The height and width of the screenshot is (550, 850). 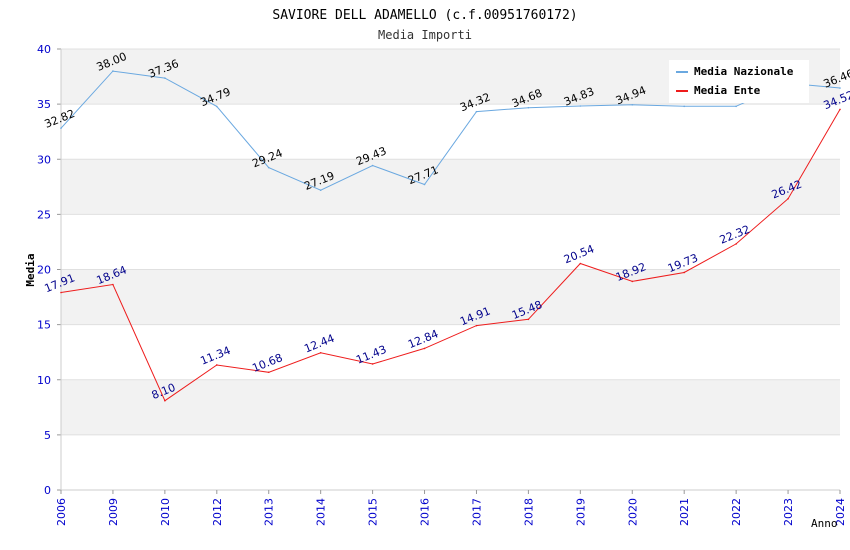 What do you see at coordinates (824, 523) in the screenshot?
I see `x-axis-label: Anno` at bounding box center [824, 523].